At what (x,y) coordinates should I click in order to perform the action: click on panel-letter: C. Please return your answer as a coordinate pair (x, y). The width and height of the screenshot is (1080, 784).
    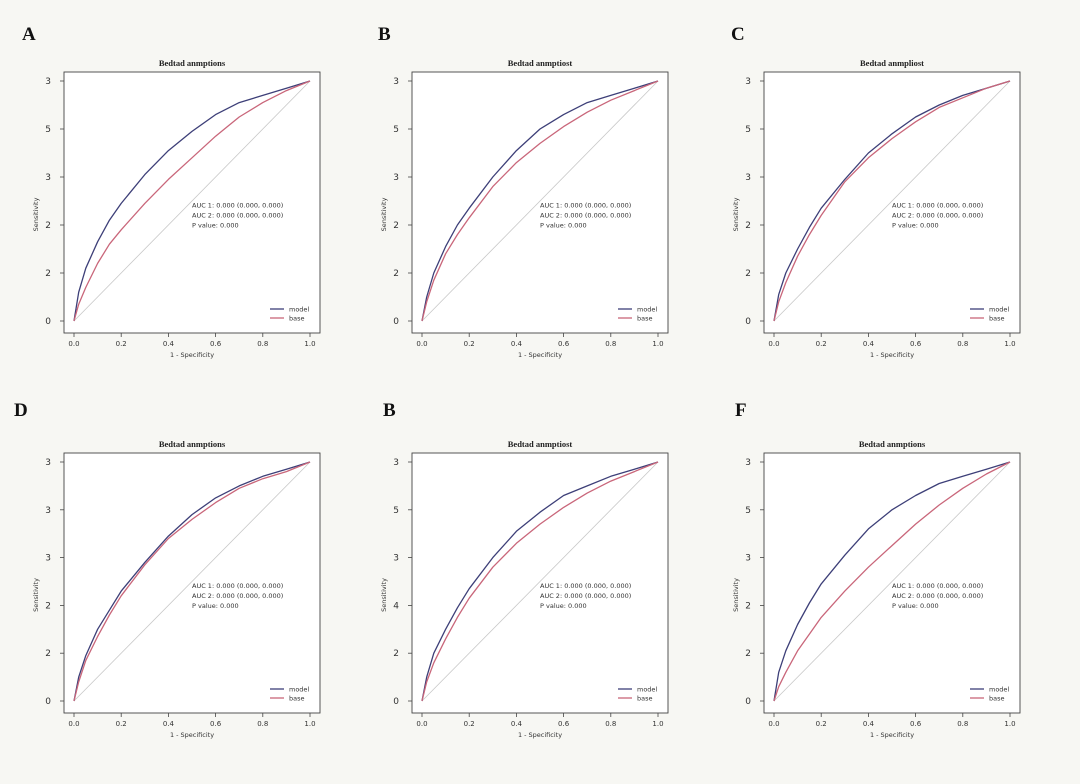
    Looking at the image, I should click on (738, 34).